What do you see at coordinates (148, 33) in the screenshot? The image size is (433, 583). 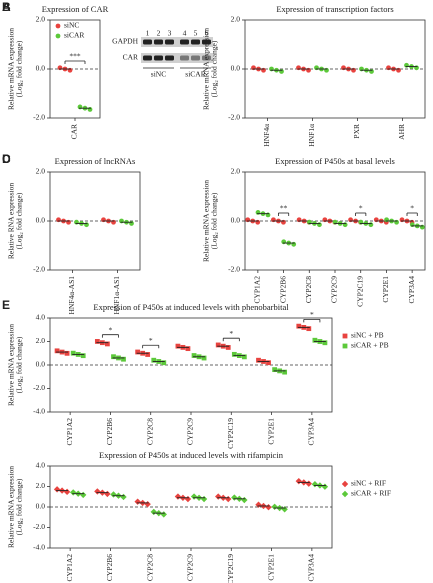 I see `lane-label: 1` at bounding box center [148, 33].